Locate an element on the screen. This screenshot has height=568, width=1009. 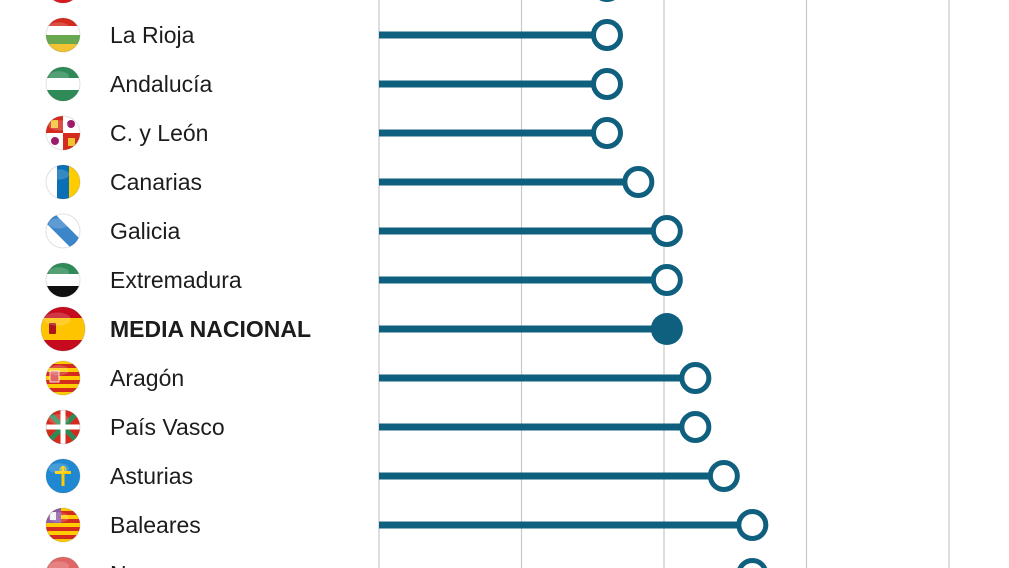
region-label: País Vasco is located at coordinates (167, 427).